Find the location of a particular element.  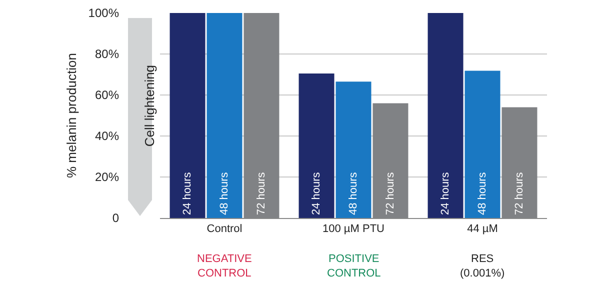

series-label: 48 hours is located at coordinates (224, 193).